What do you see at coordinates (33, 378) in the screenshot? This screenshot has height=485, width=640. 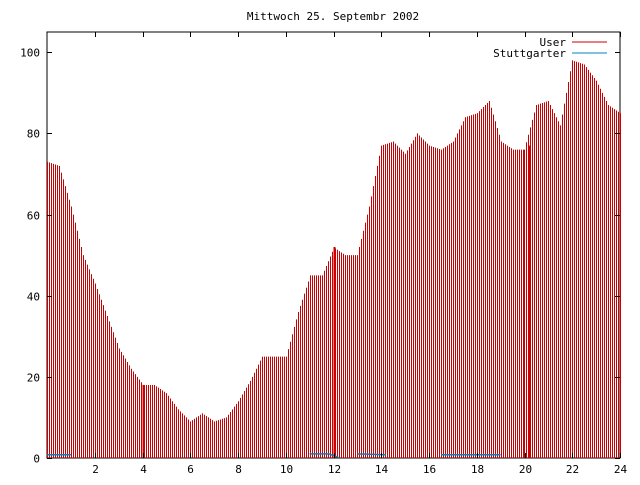 I see `y-tick-label: 20` at bounding box center [33, 378].